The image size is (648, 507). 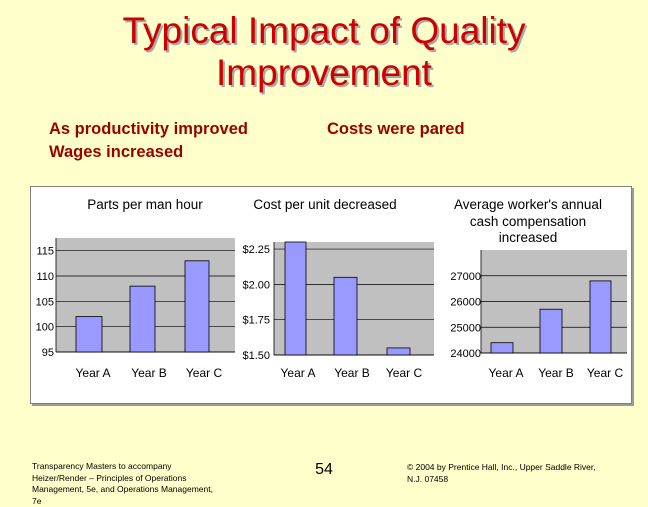 What do you see at coordinates (324, 470) in the screenshot?
I see `page-number: 54` at bounding box center [324, 470].